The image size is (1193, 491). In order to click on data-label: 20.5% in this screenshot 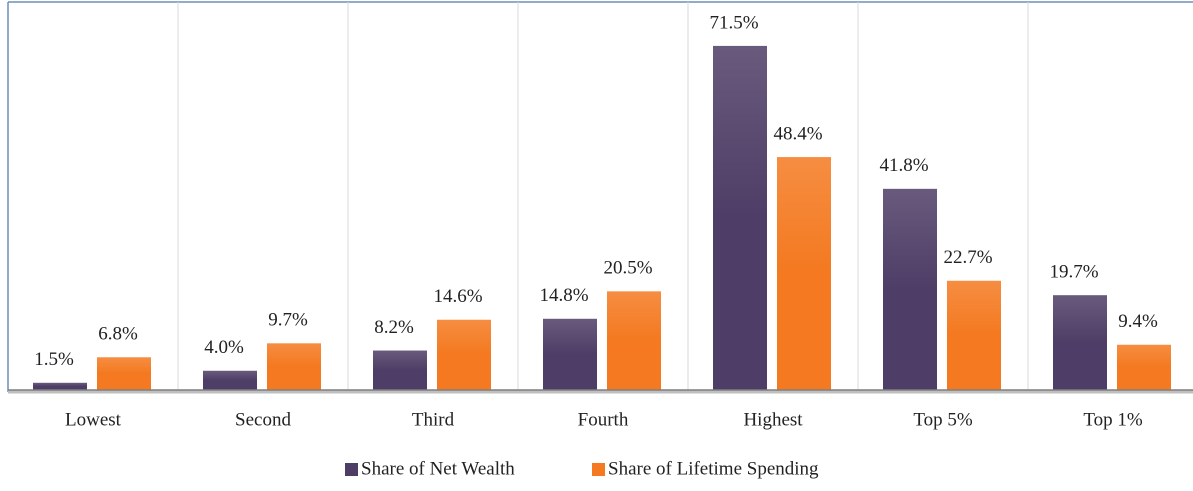, I will do `click(627, 268)`.